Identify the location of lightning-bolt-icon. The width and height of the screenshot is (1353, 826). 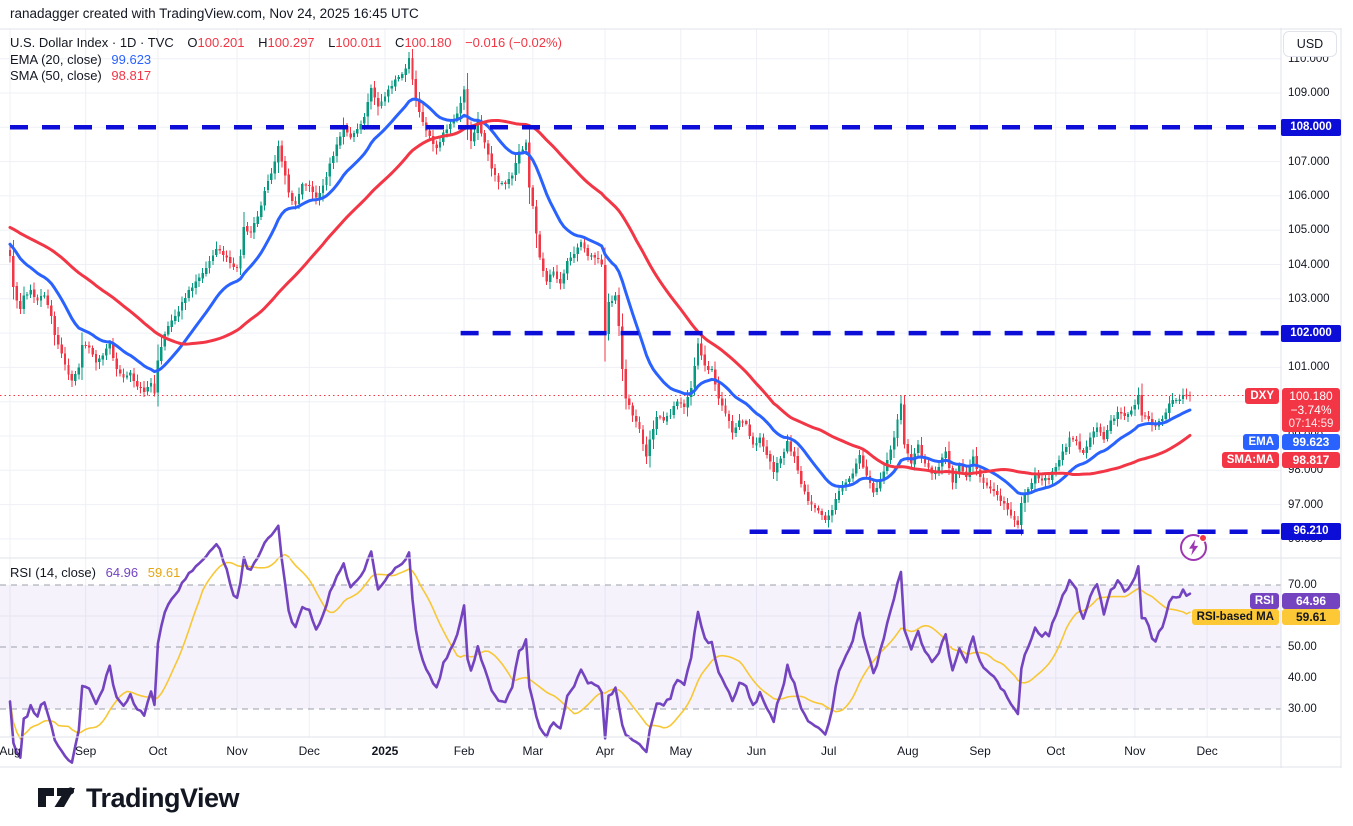
(1194, 547).